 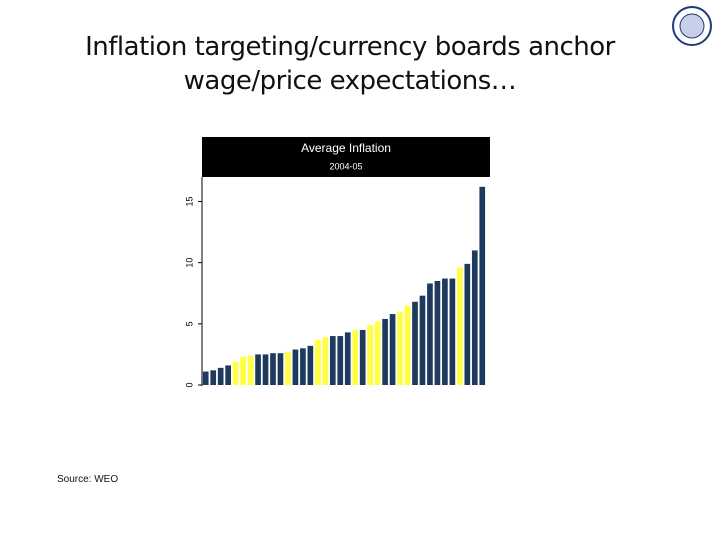 What do you see at coordinates (88, 479) in the screenshot?
I see `source: Source: WEO` at bounding box center [88, 479].